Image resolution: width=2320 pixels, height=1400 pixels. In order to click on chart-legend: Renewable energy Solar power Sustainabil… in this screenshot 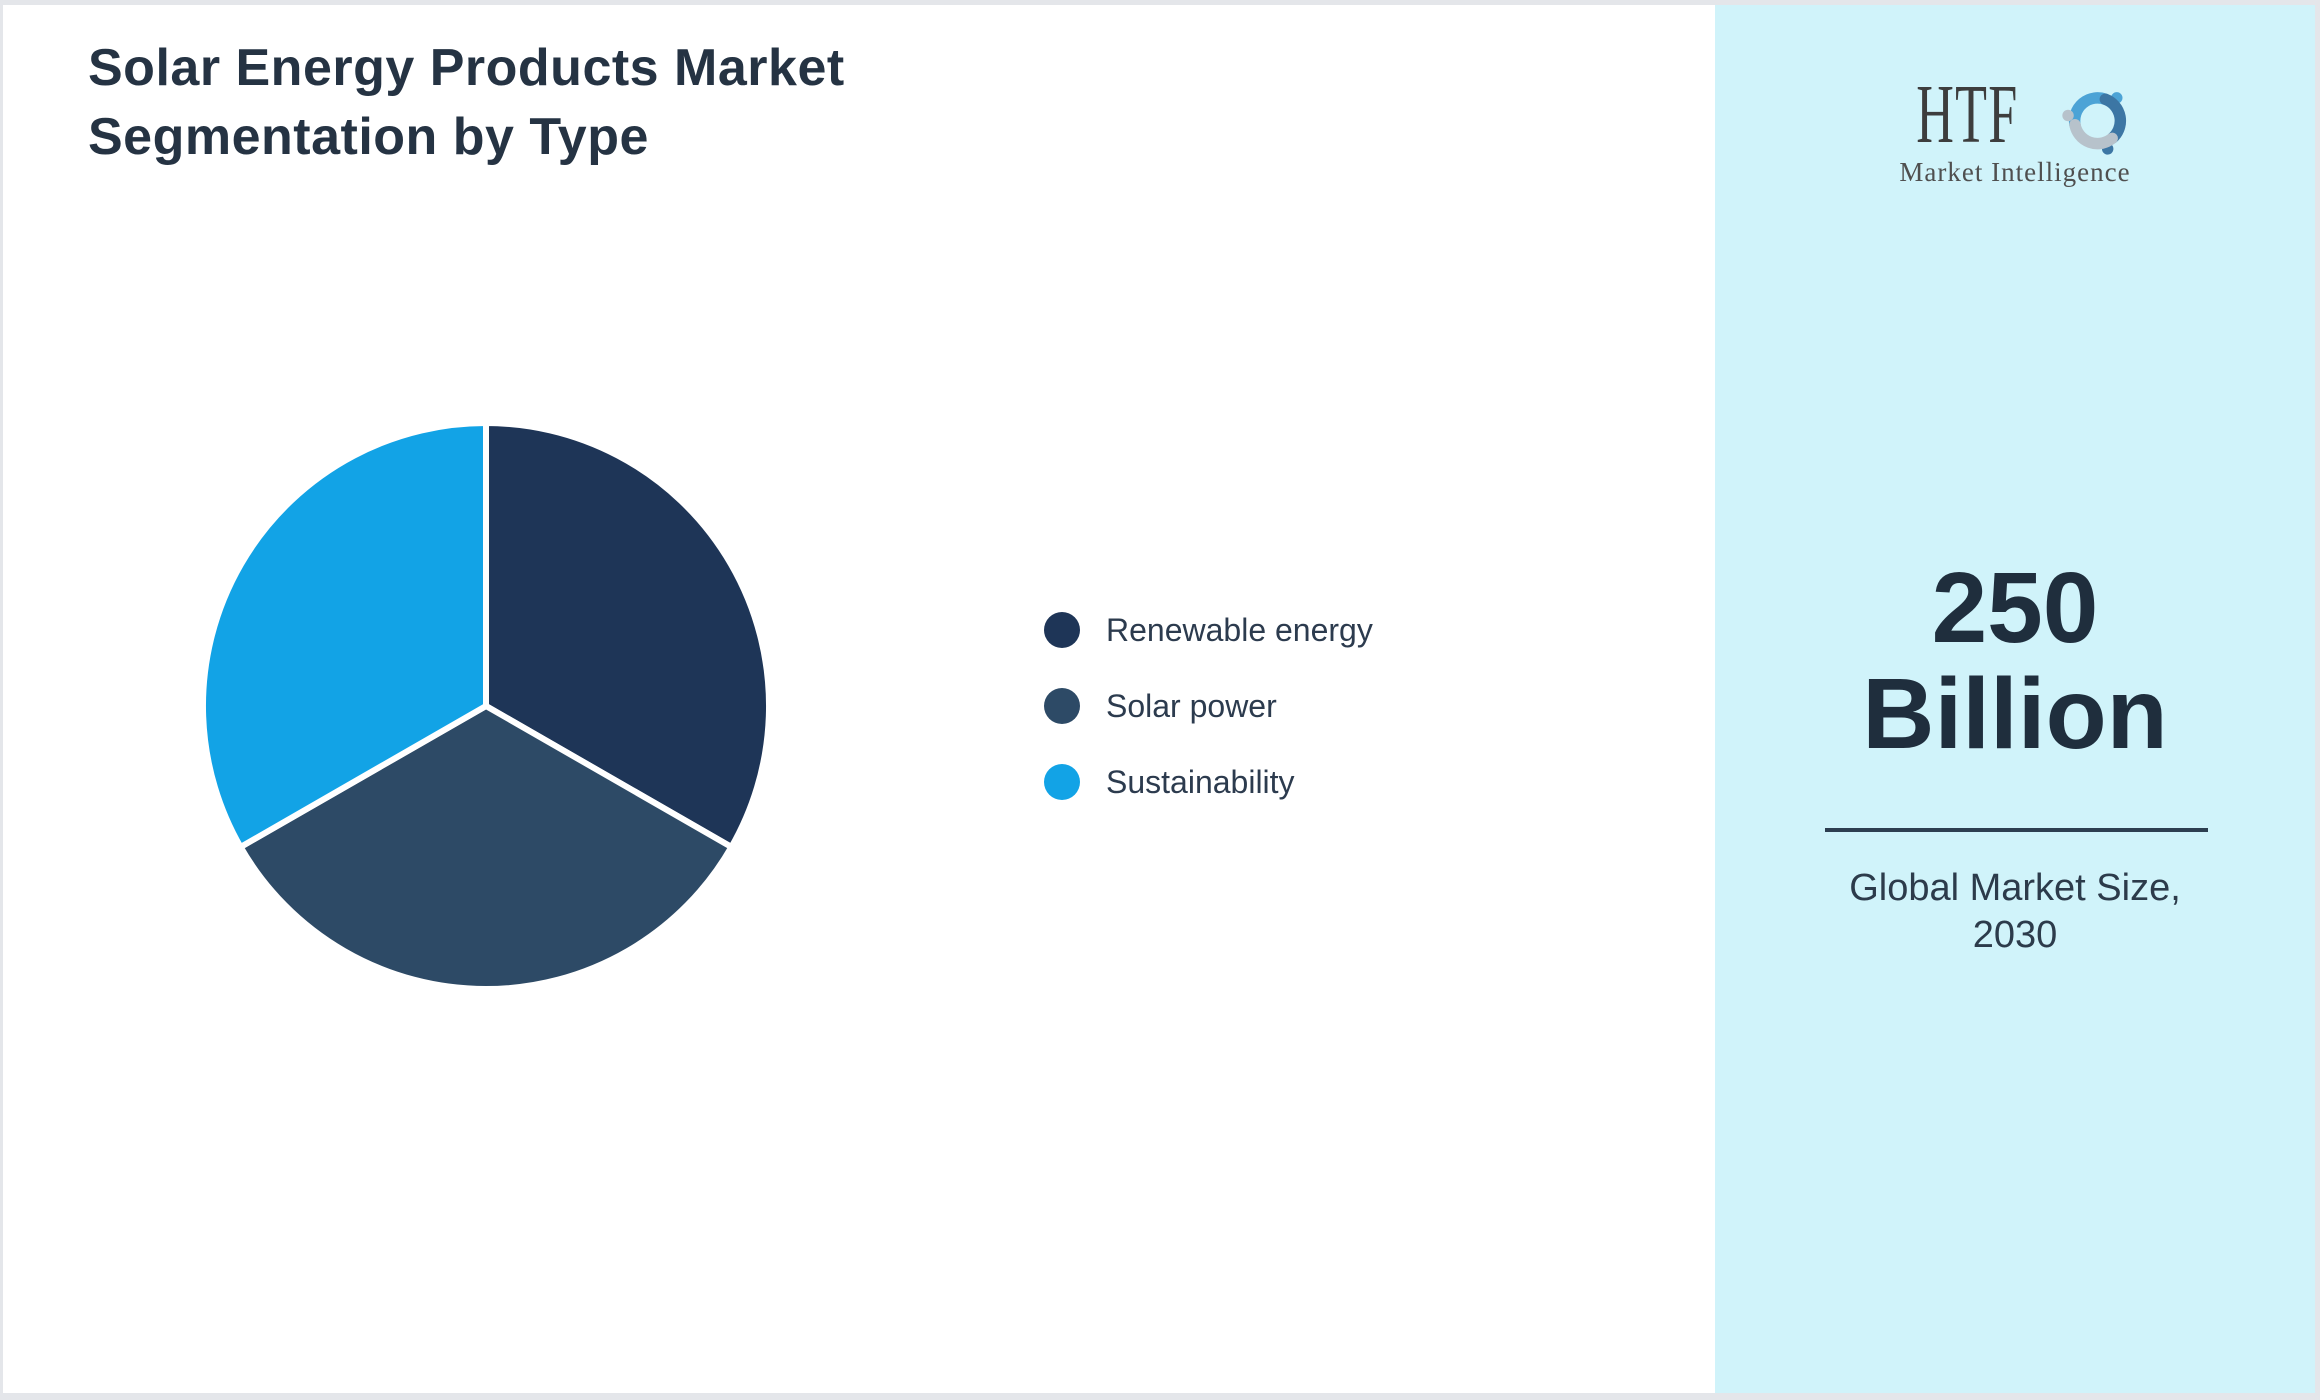, I will do `click(1208, 726)`.